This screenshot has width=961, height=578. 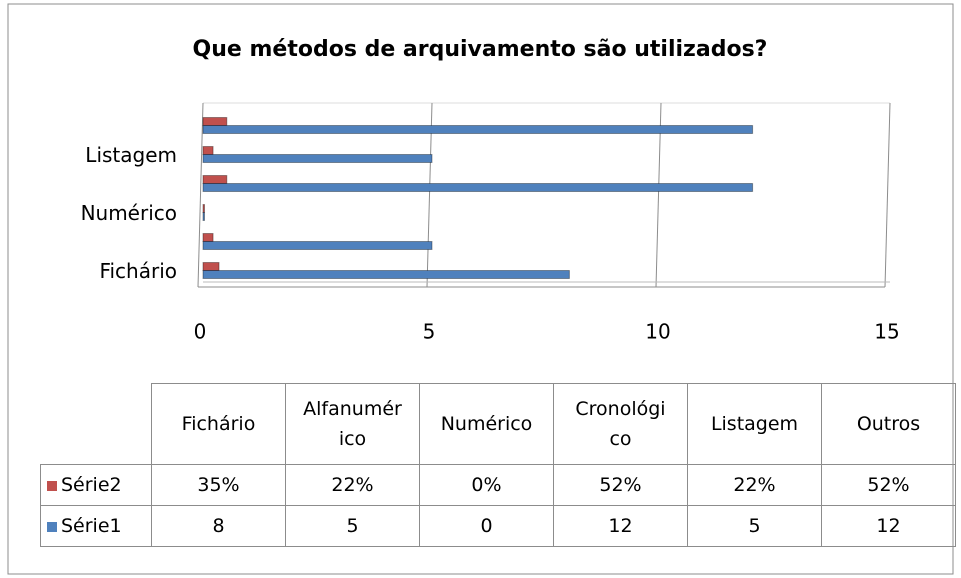 I want to click on header-cell: Fichário, so click(x=218, y=424).